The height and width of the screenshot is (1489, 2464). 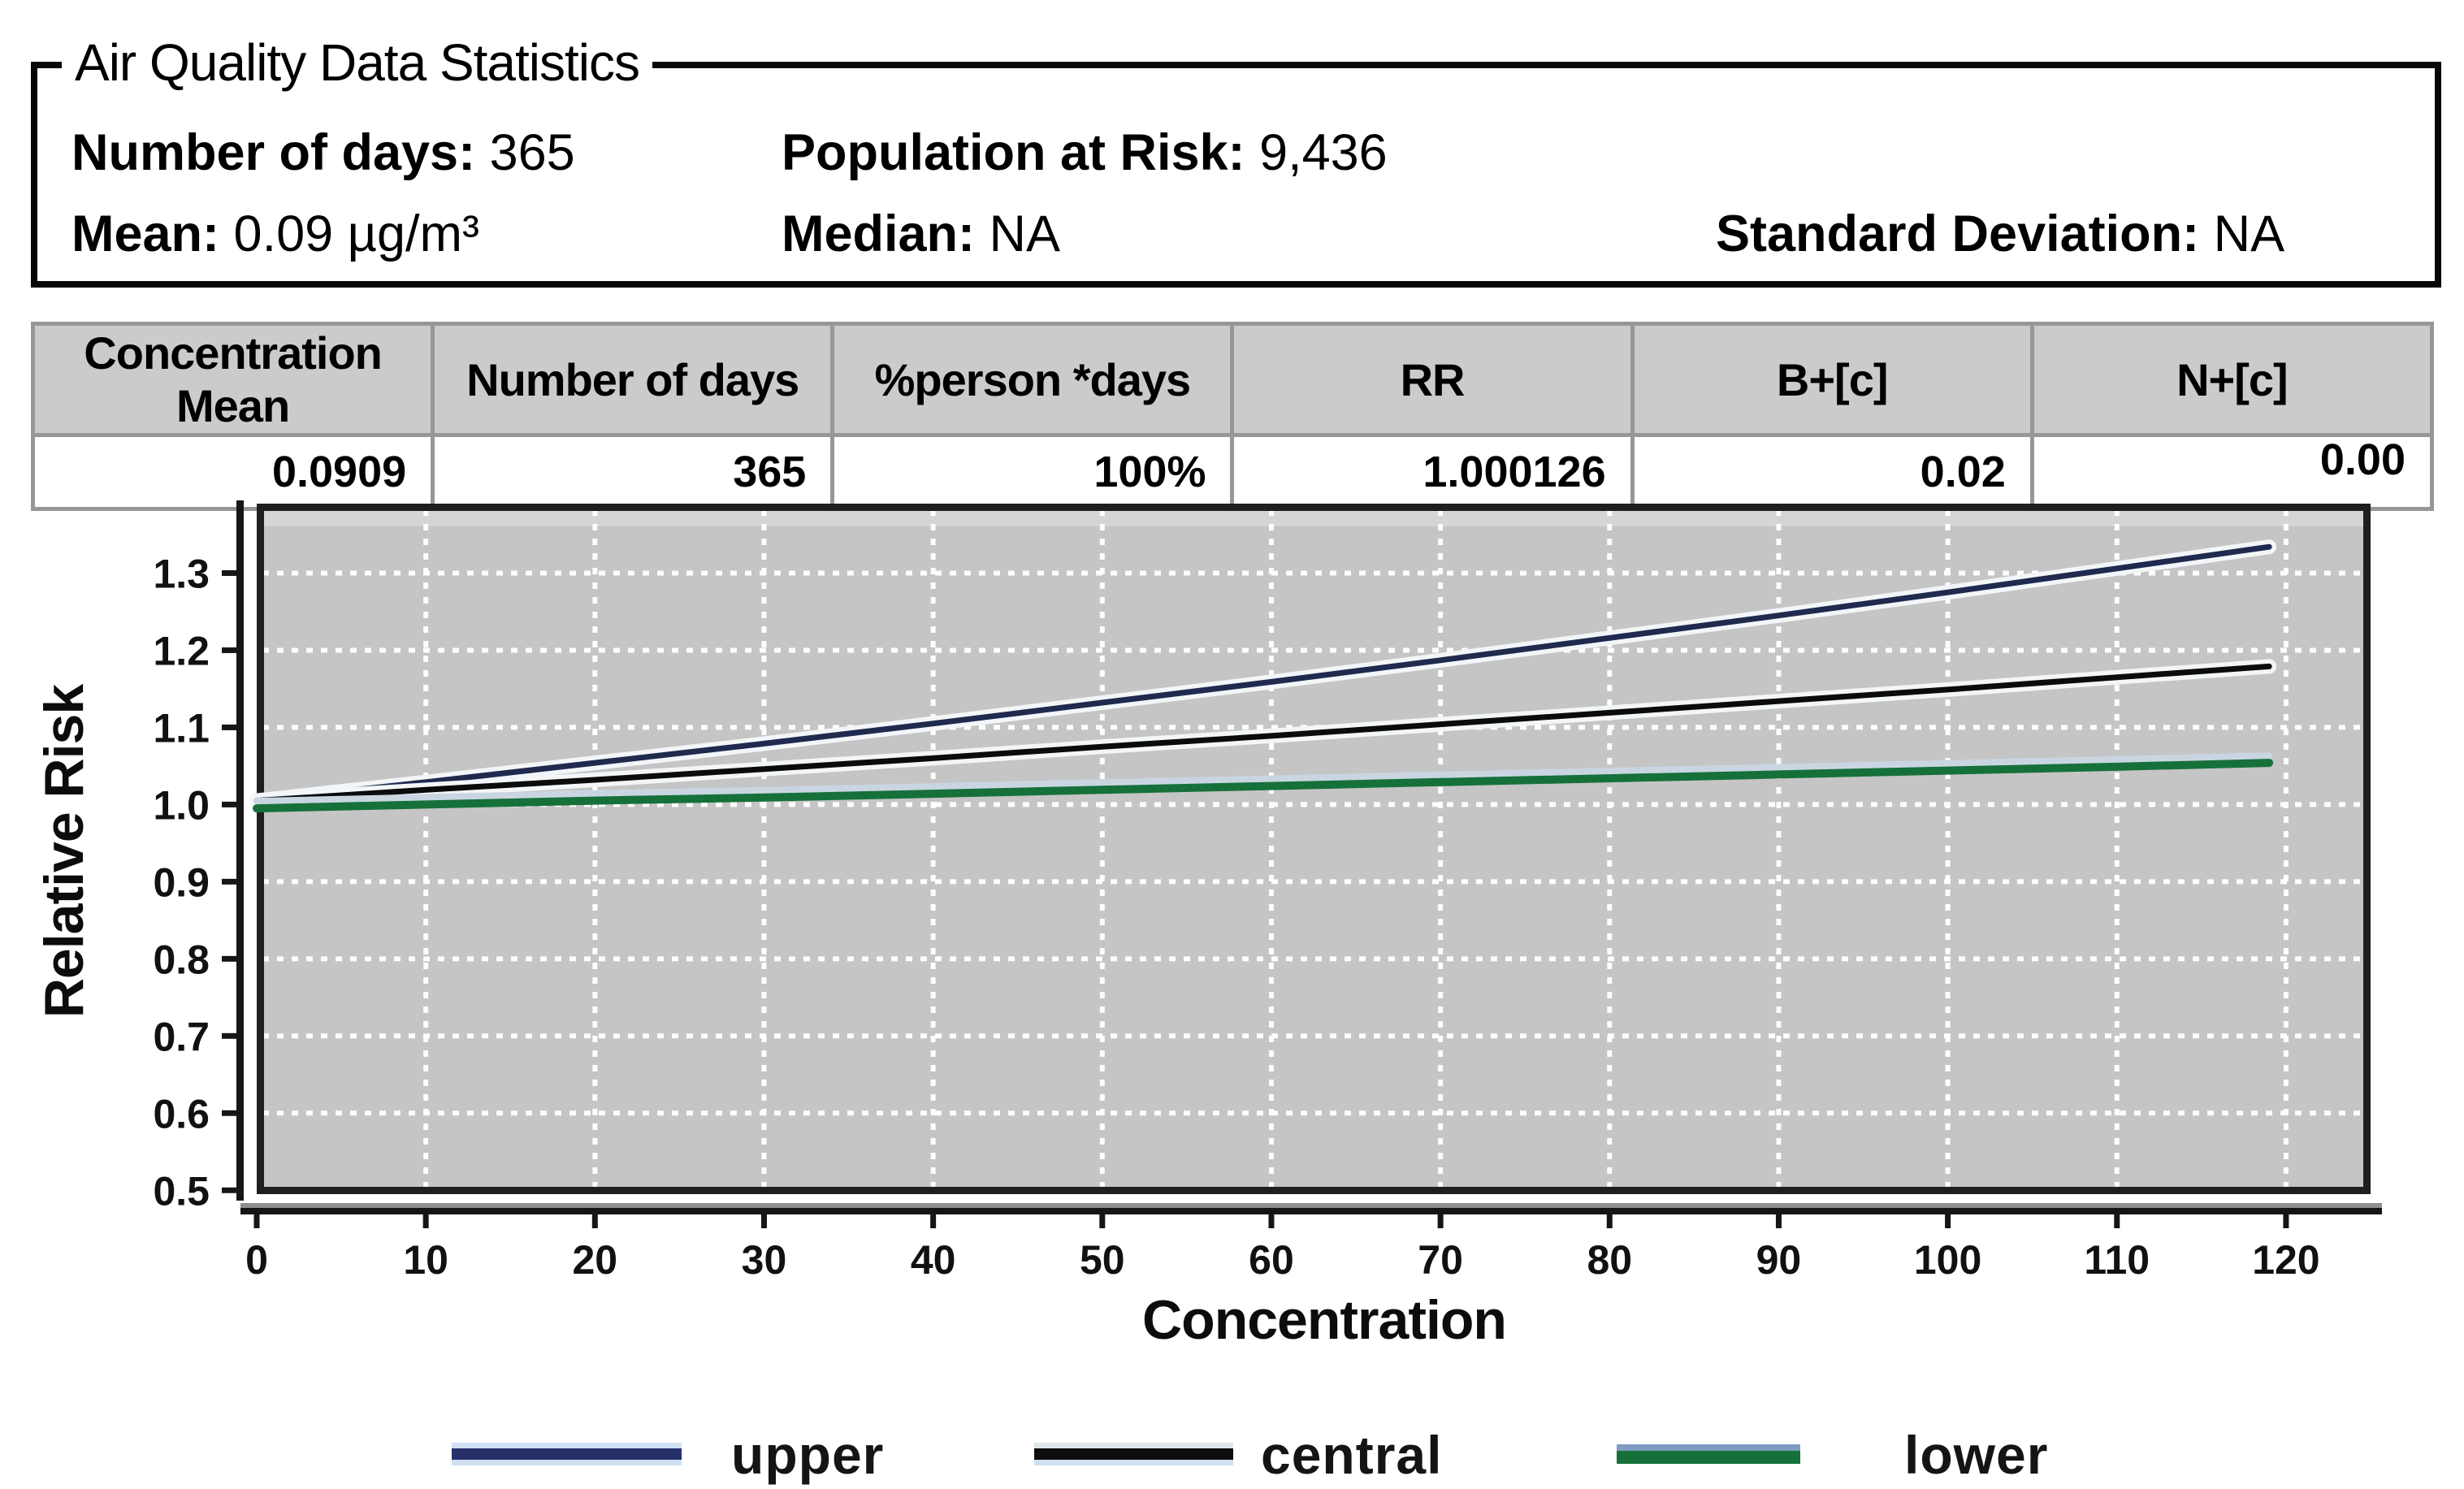 What do you see at coordinates (1032, 380) in the screenshot?
I see `table-header-cell: %person *days` at bounding box center [1032, 380].